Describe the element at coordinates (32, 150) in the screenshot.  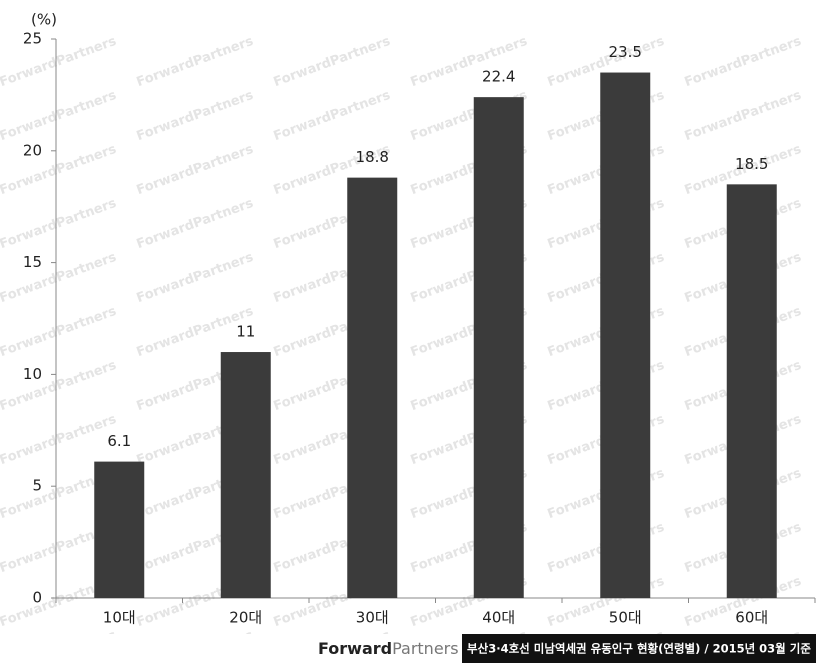
I see `y-tick-label: 20` at that location.